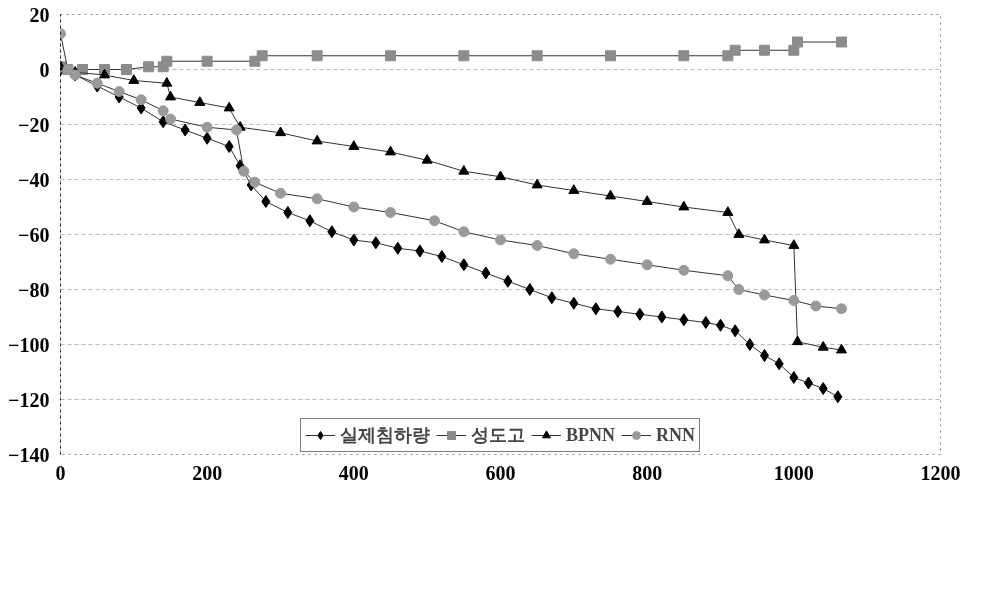 Image resolution: width=1008 pixels, height=615 pixels. What do you see at coordinates (34, 124) in the screenshot?
I see `y-tick-label: −20` at bounding box center [34, 124].